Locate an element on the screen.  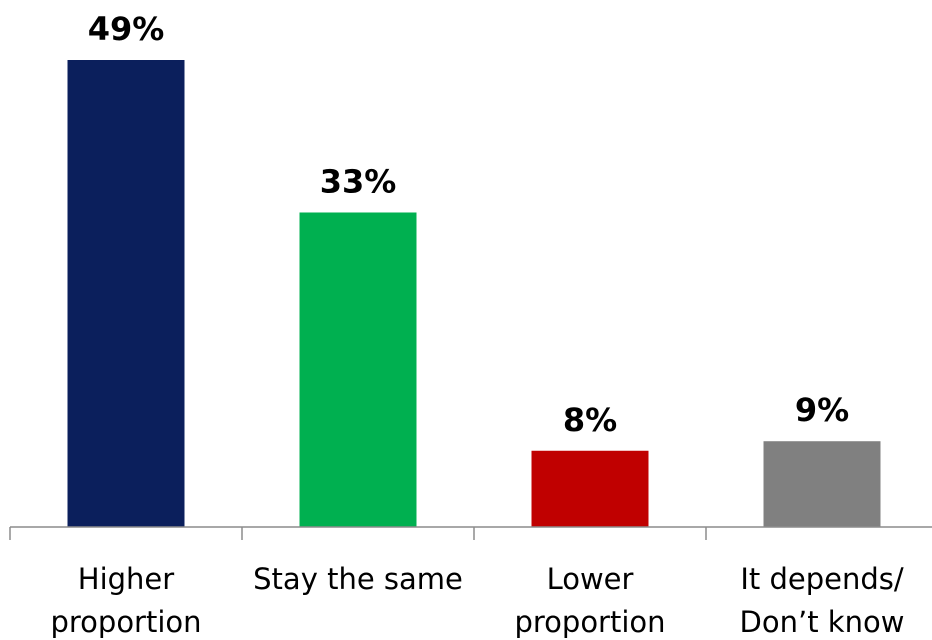
value-label: 8% is located at coordinates (590, 420).